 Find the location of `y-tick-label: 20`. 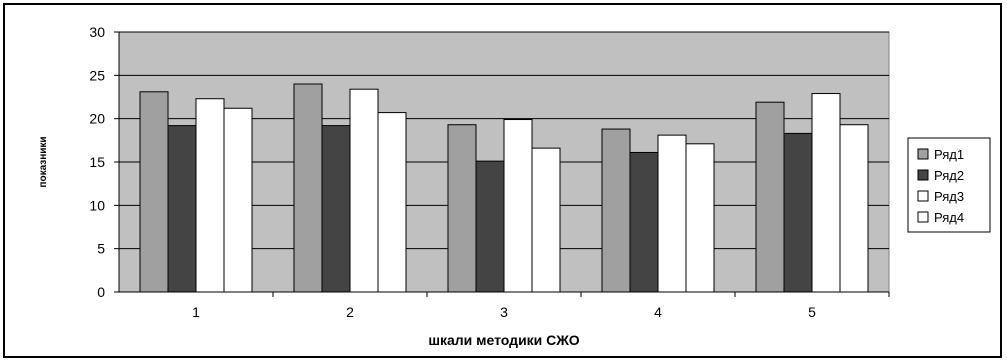

y-tick-label: 20 is located at coordinates (97, 119).